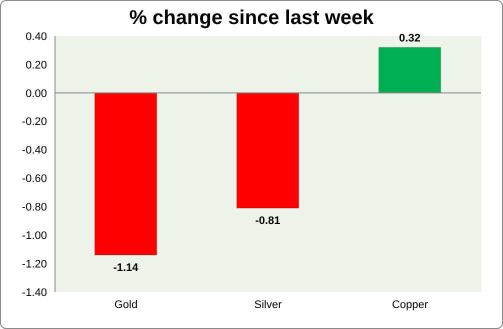 This screenshot has width=503, height=329. I want to click on y-tick-label: 0.00, so click(36, 94).